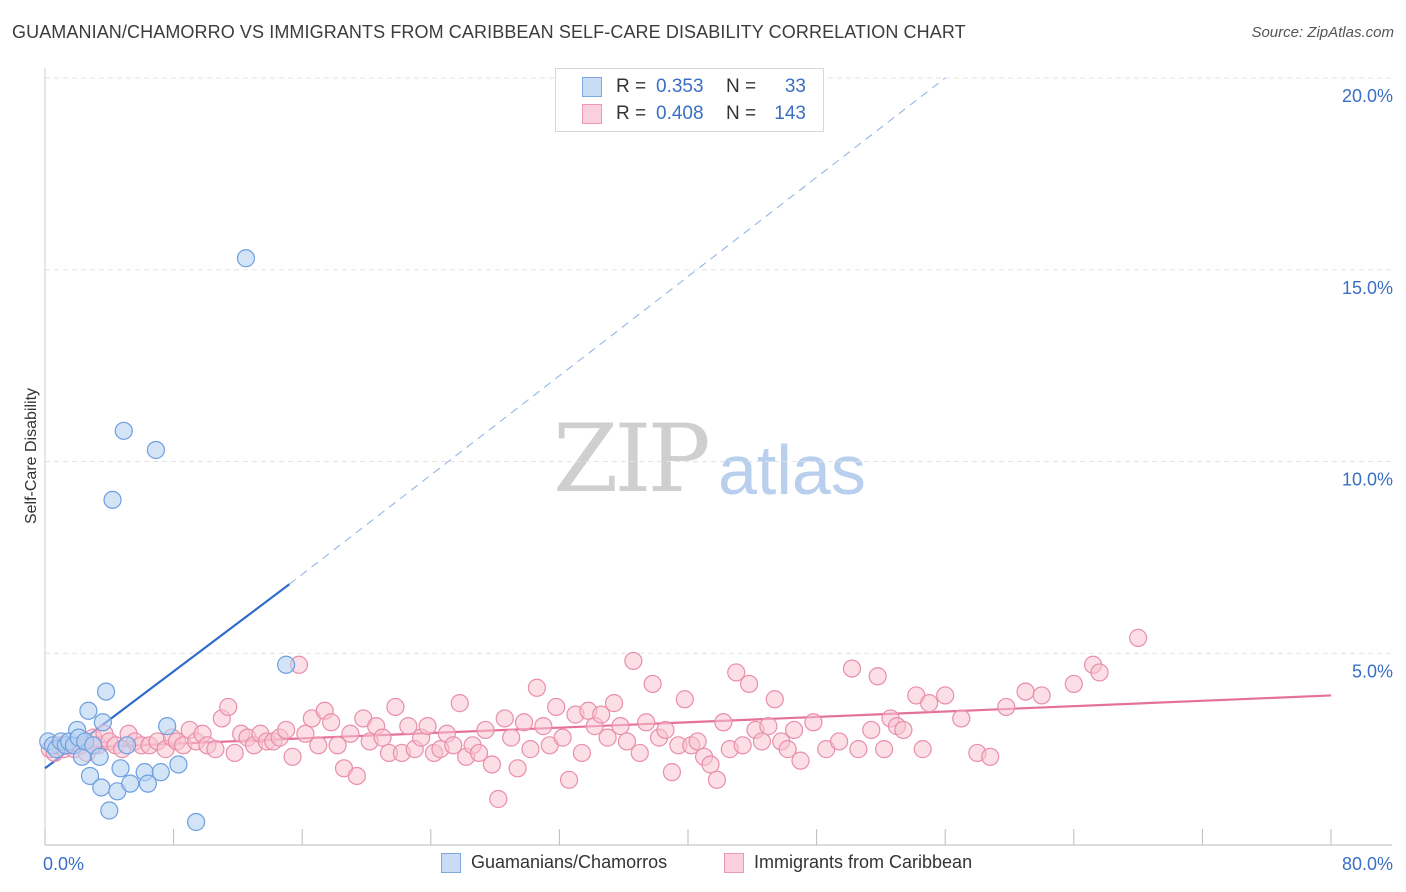 The width and height of the screenshot is (1406, 892). Describe the element at coordinates (792, 470) in the screenshot. I see `watermark-atlas: atlas` at that location.